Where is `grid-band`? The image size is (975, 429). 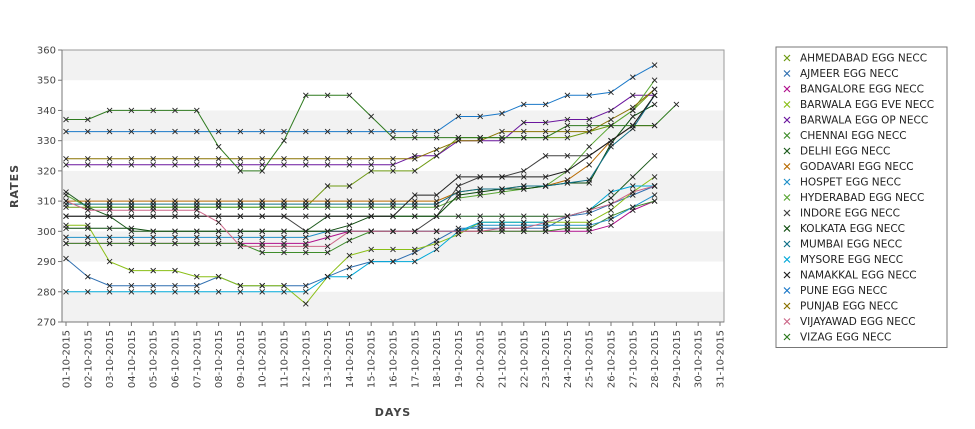 grid-band is located at coordinates (393, 306).